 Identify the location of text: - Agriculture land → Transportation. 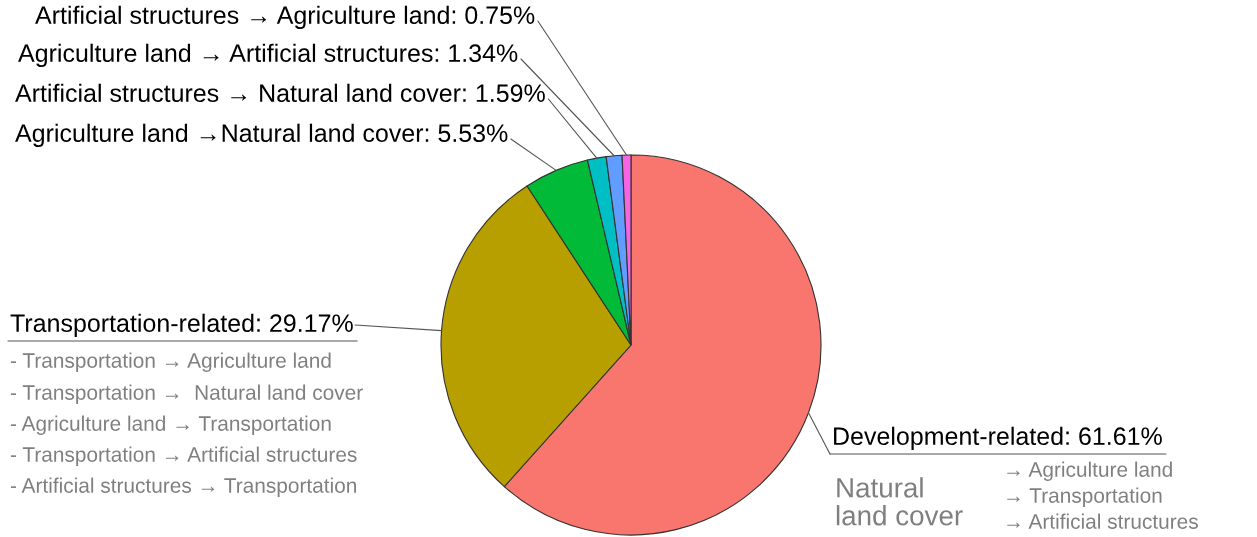
(170, 425).